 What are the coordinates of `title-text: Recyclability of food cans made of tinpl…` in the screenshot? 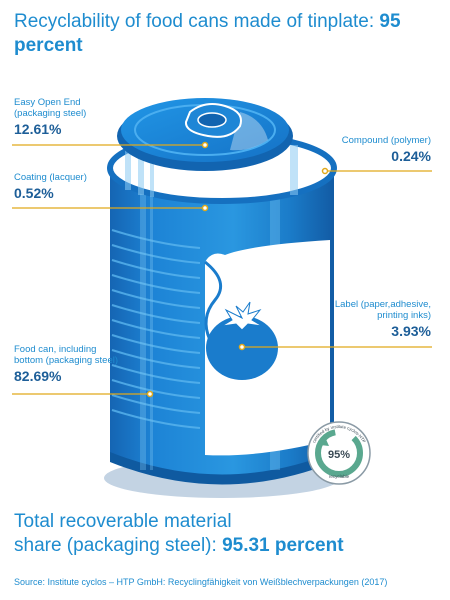 It's located at (194, 21).